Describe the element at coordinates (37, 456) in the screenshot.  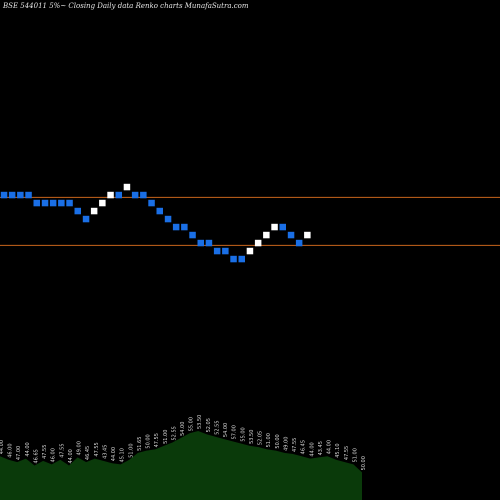
I see `volume-label: 46.65` at that location.